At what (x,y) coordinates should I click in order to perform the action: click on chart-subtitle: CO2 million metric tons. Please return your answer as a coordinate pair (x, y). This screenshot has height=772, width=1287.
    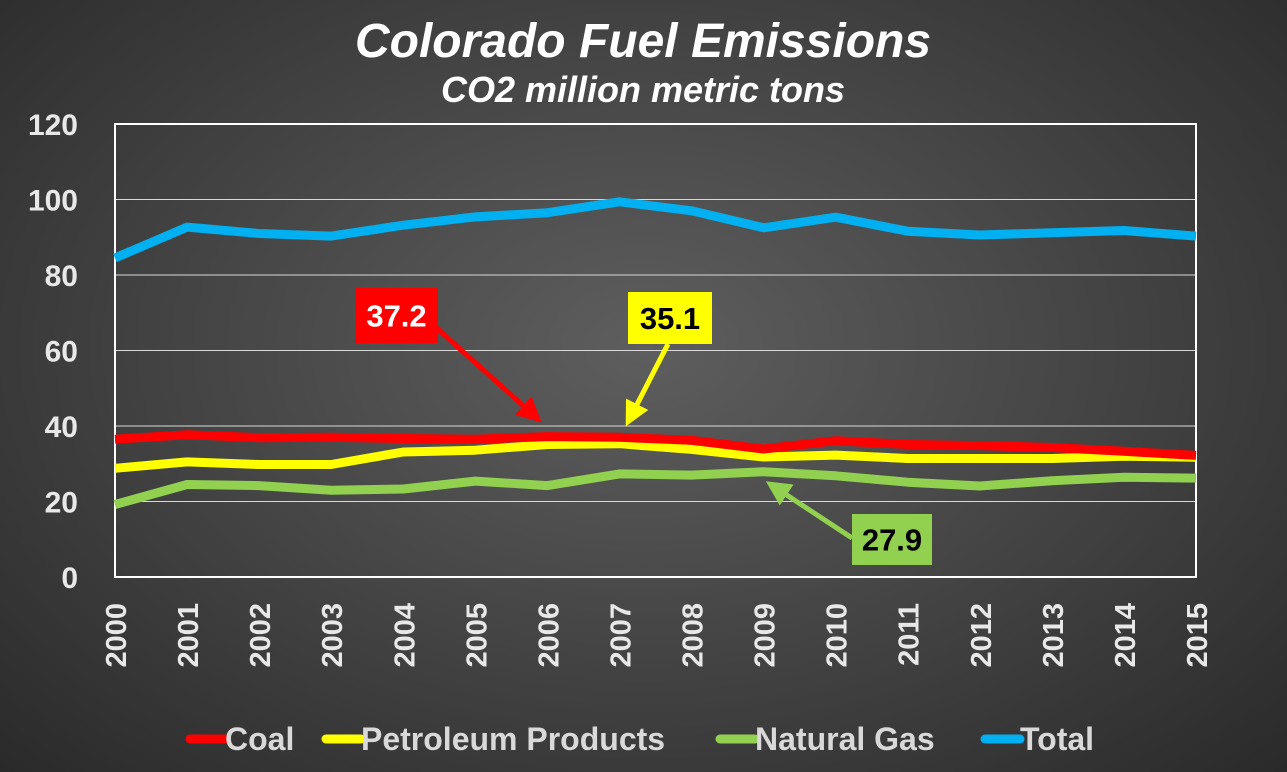
    Looking at the image, I should click on (643, 89).